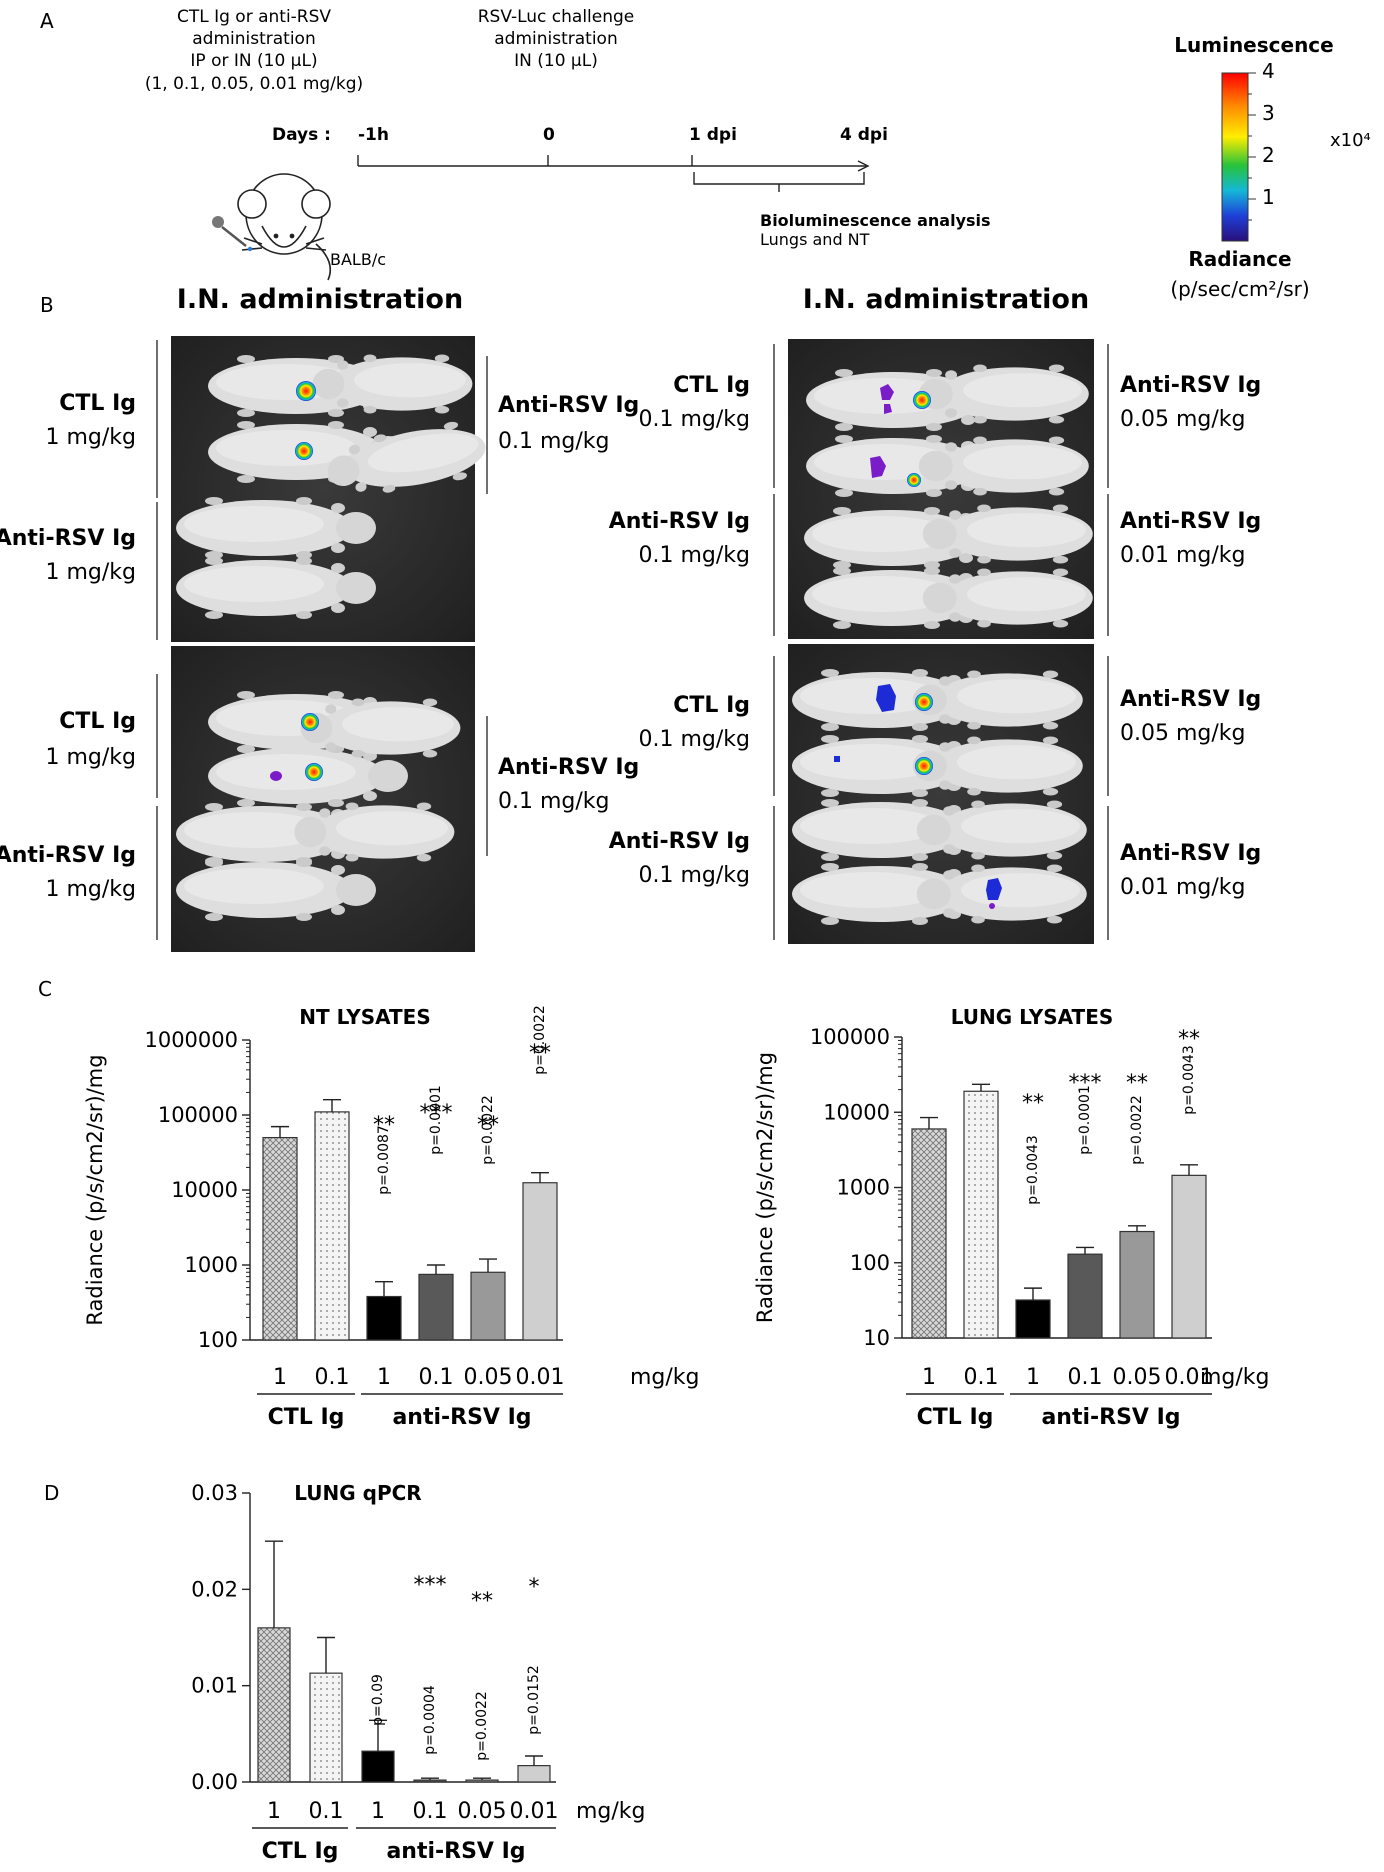 The image size is (1384, 1872). I want to click on colorbar-tick-1: 1, so click(1268, 197).